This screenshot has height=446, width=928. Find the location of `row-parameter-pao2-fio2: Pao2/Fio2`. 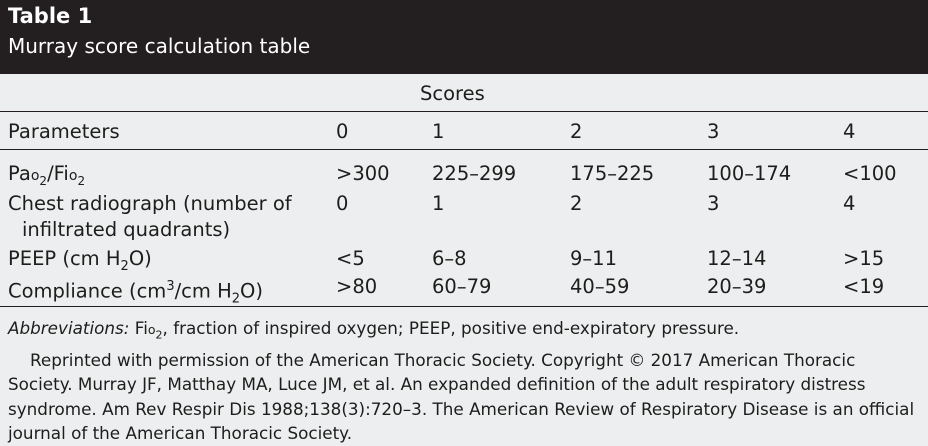

row-parameter-pao2-fio2: Pao2/Fio2 is located at coordinates (47, 175).